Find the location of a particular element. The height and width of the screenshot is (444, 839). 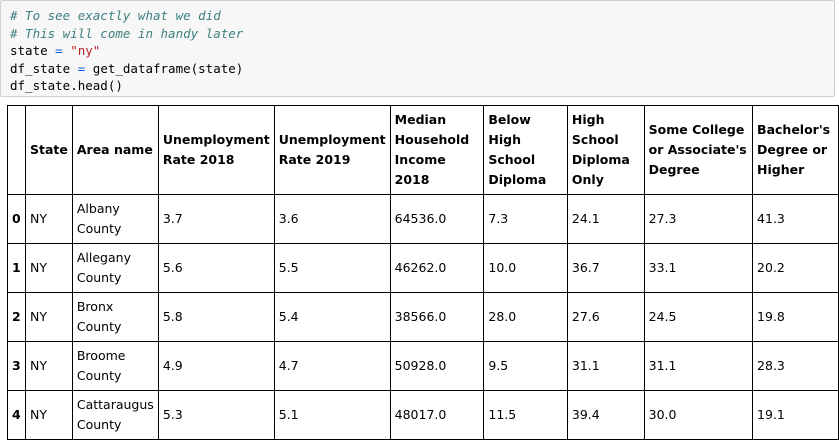

cell-below-high-school: 9.5 is located at coordinates (525, 366).